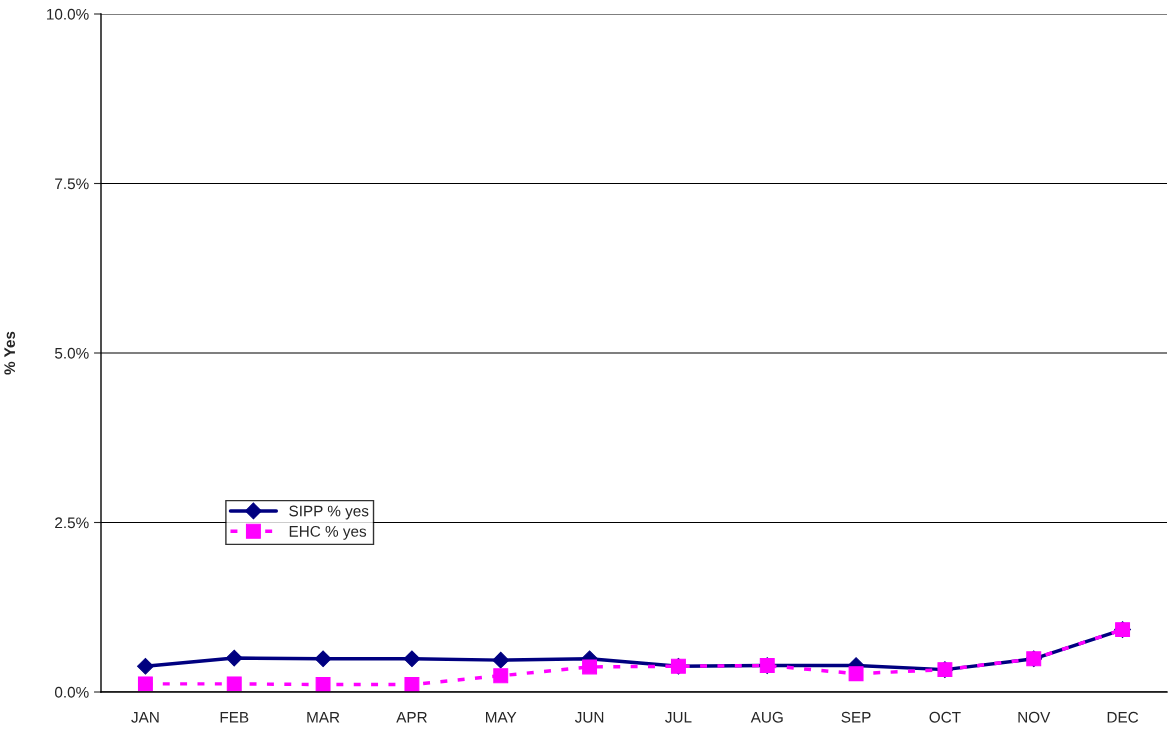 The height and width of the screenshot is (731, 1168). I want to click on y-tick-label: 10.0%, so click(68, 14).